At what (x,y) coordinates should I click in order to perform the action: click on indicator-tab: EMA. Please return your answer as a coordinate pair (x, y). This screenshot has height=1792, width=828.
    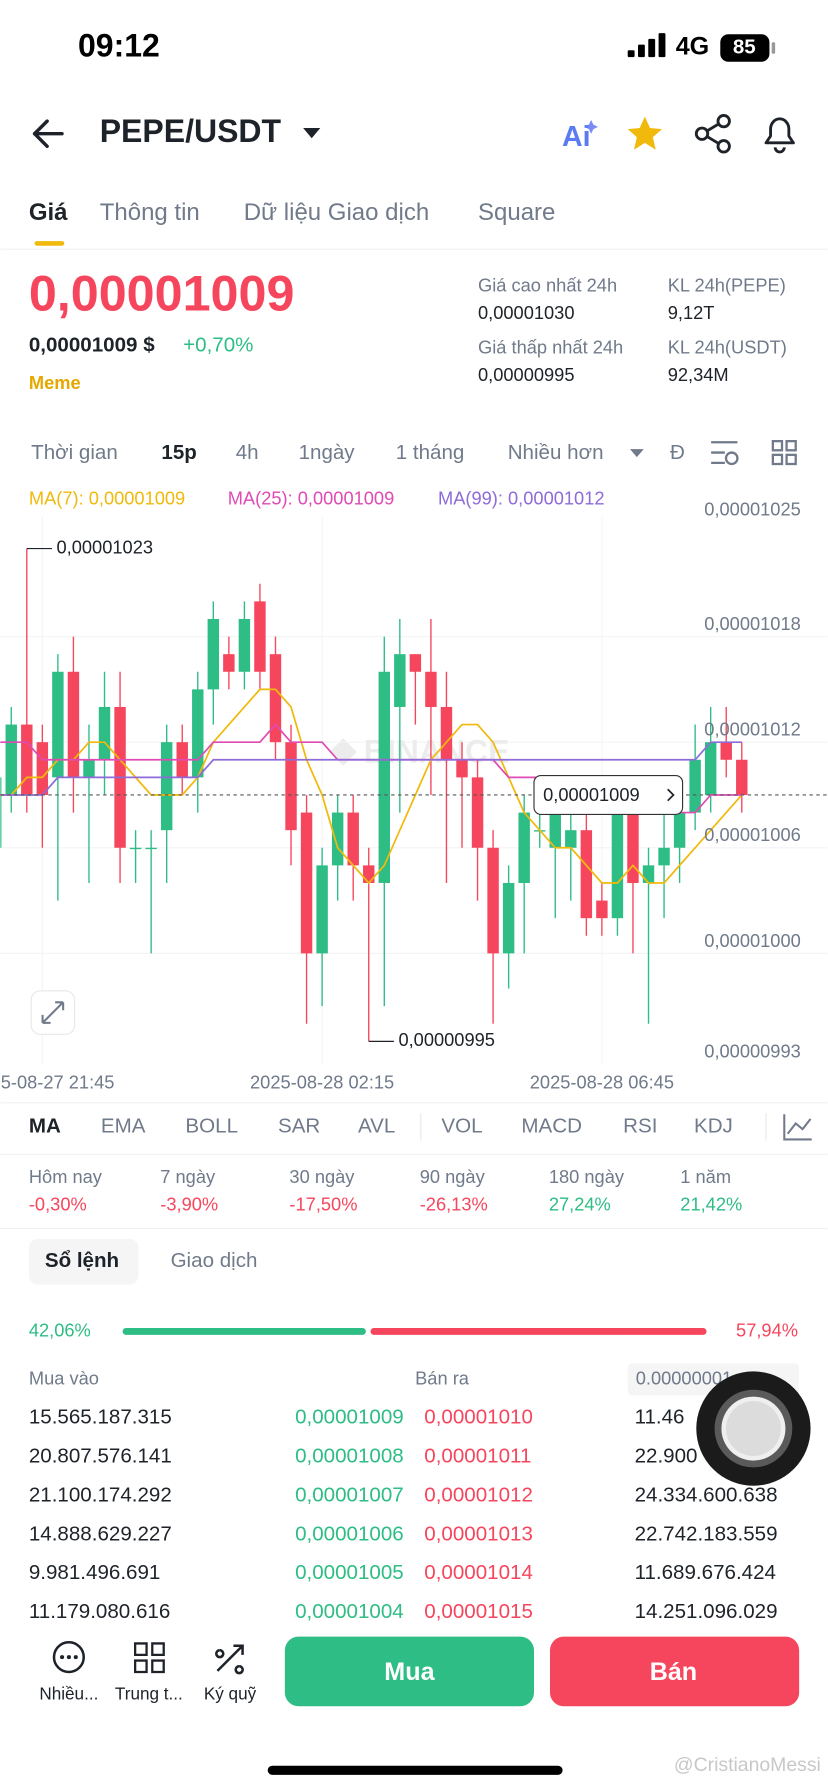
    Looking at the image, I should click on (123, 1125).